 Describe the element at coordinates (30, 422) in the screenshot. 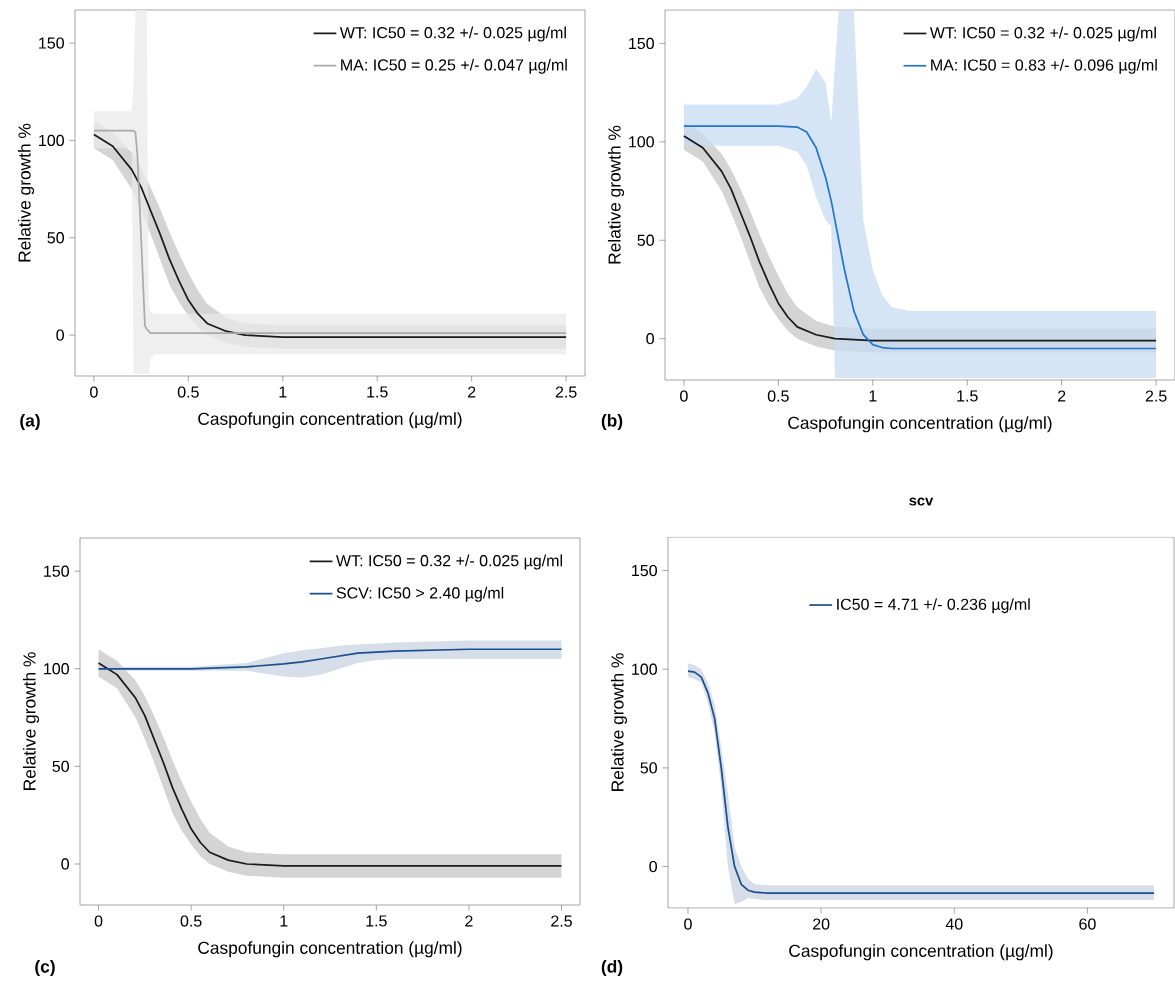

I see `text: (a)` at that location.